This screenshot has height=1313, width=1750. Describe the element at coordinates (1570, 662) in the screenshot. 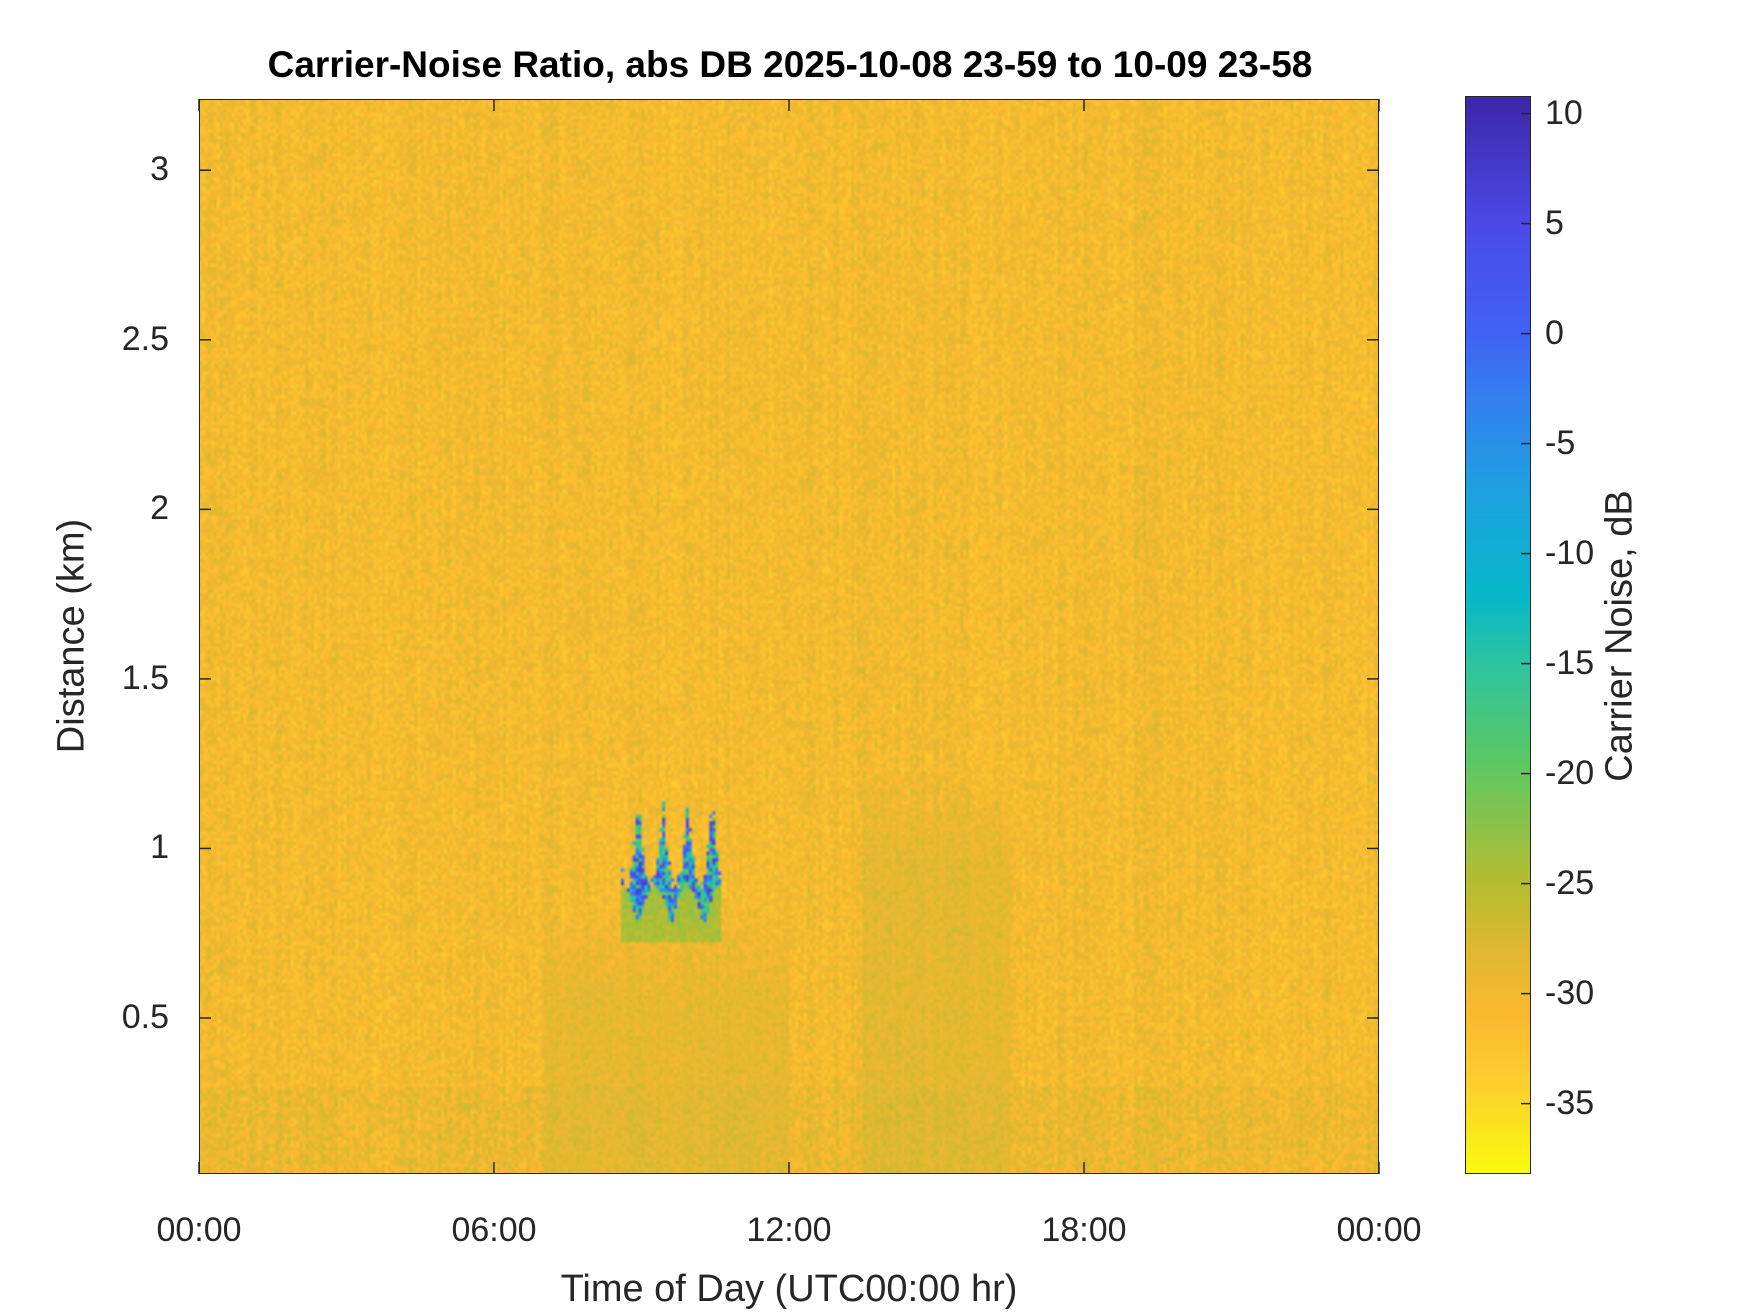

I see `colorbar-tick-label: -15` at that location.